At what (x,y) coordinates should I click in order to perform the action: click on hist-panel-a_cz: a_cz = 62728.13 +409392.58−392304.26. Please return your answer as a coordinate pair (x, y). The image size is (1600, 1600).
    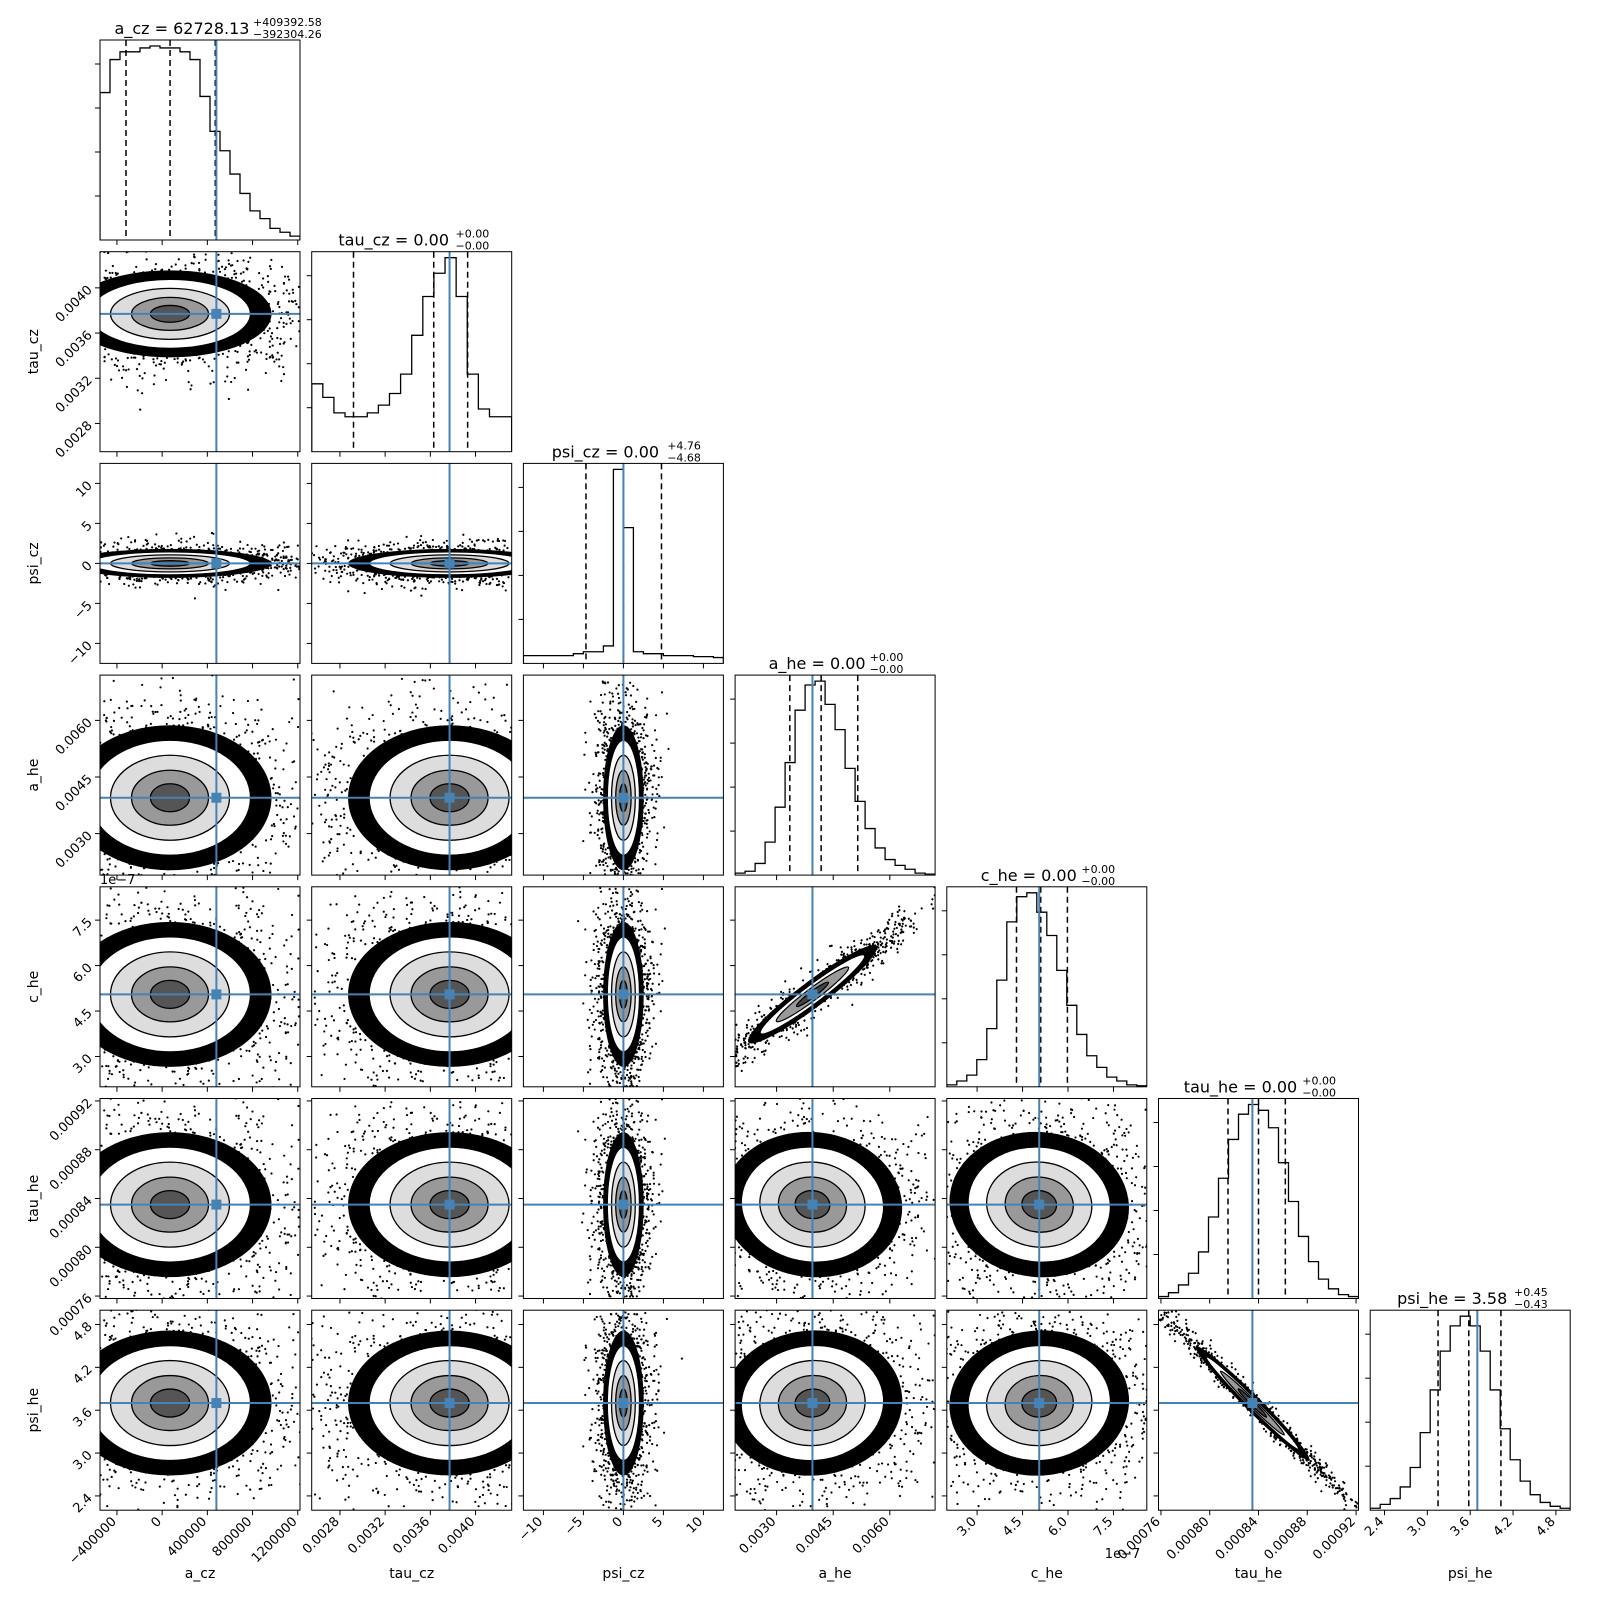
    Looking at the image, I should click on (208, 130).